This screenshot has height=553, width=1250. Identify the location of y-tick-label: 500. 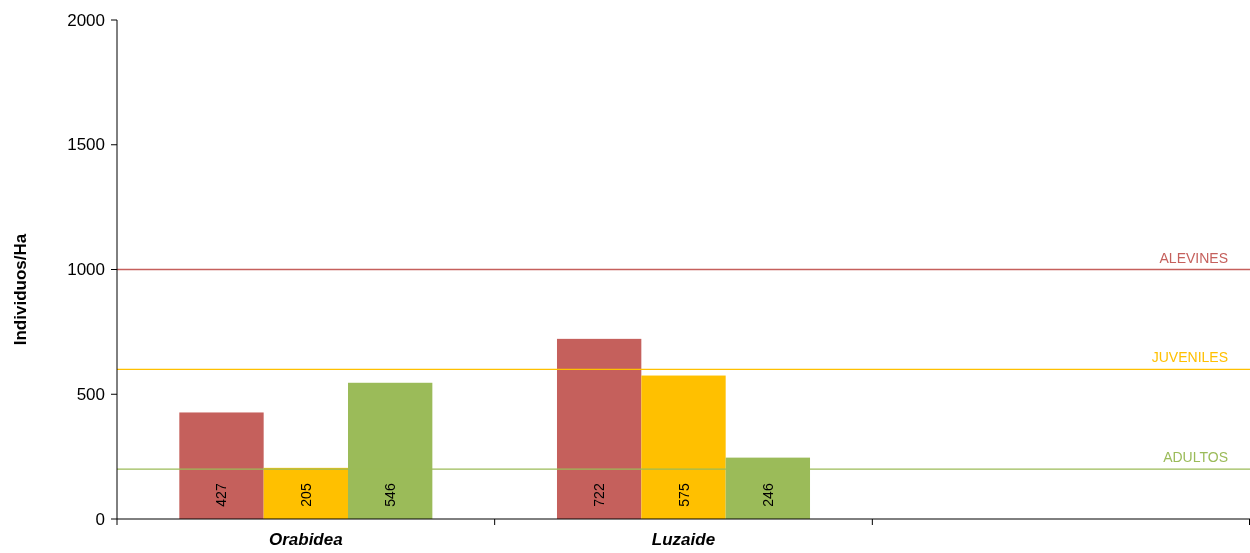
(90, 394).